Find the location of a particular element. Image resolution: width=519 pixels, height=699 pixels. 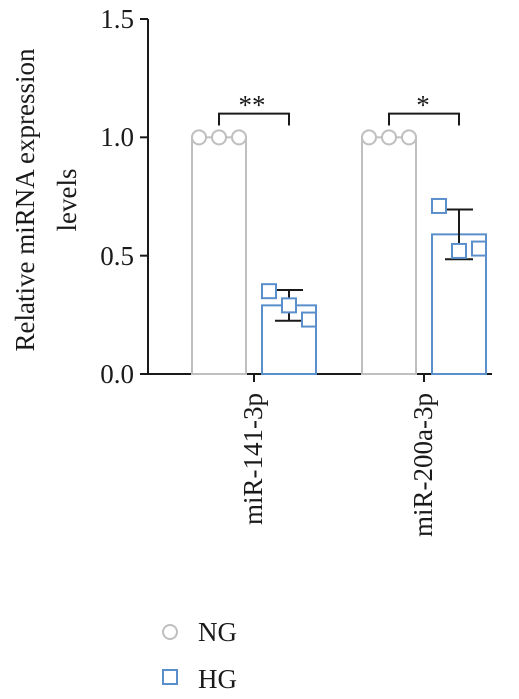

x-category-label: miR-141-3p is located at coordinates (253, 459).